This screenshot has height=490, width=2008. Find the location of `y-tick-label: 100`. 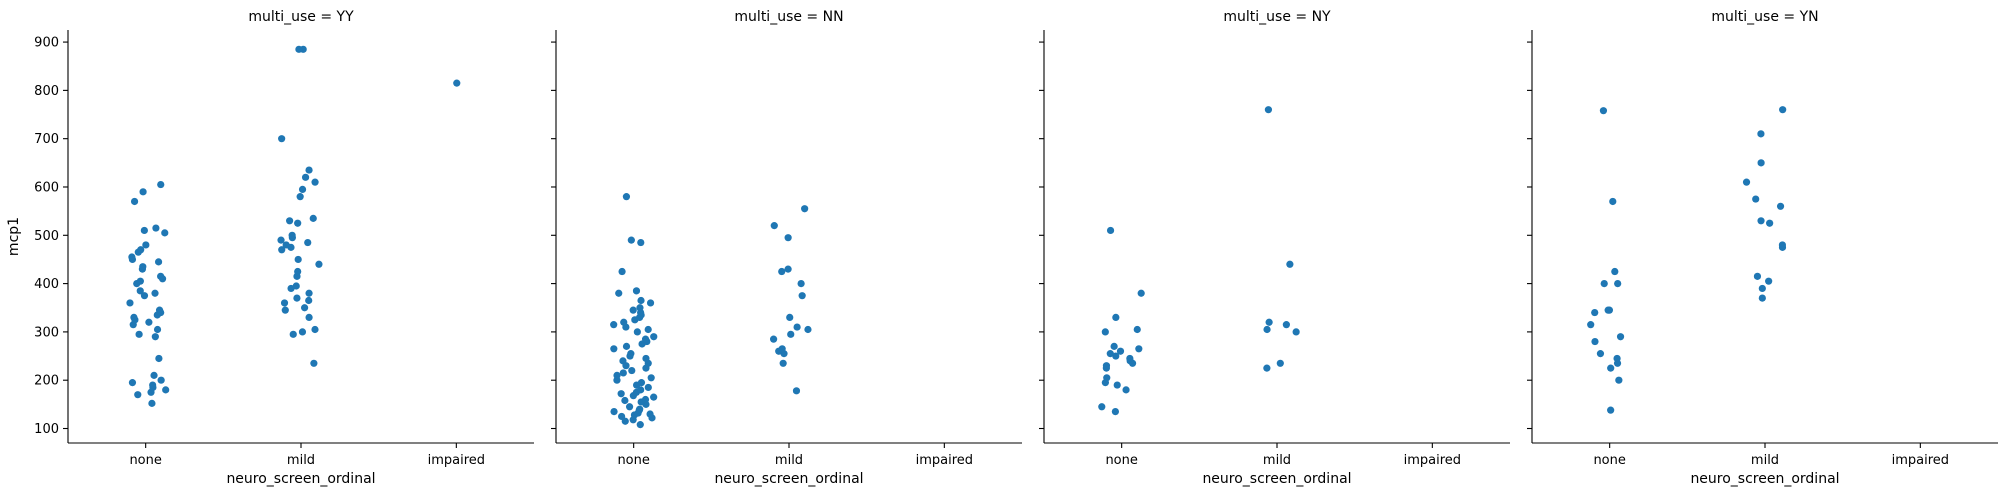

y-tick-label: 100 is located at coordinates (46, 429).